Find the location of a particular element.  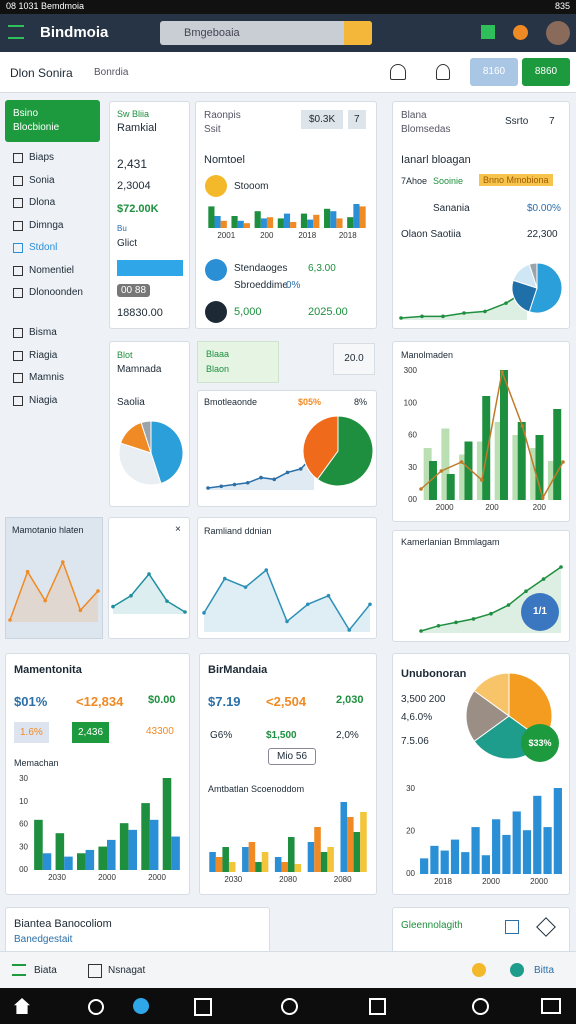

bottom-item: Biata is located at coordinates (45, 970).